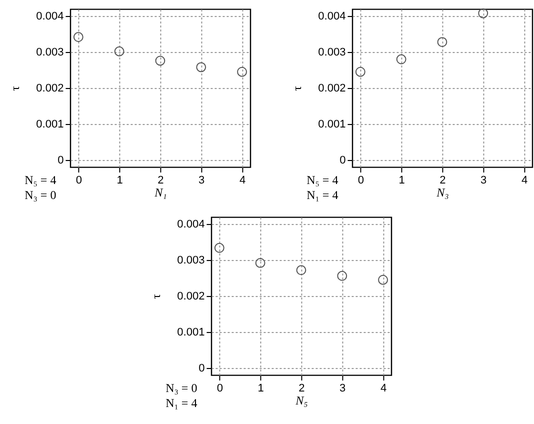 This screenshot has height=424, width=534. What do you see at coordinates (442, 193) in the screenshot?
I see `x-axis-title: N₃` at bounding box center [442, 193].